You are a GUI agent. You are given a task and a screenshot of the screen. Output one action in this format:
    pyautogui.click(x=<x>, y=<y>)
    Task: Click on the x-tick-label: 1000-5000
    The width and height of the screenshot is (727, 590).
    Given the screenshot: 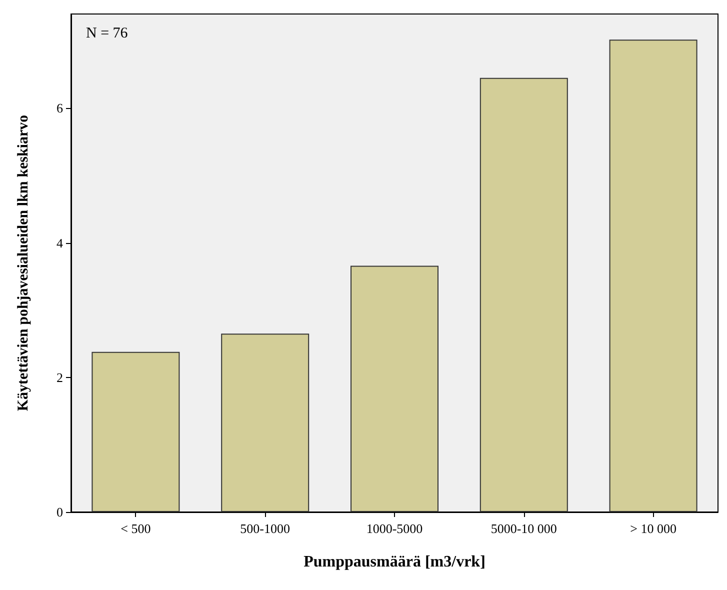 What is the action you would take?
    pyautogui.click(x=394, y=528)
    